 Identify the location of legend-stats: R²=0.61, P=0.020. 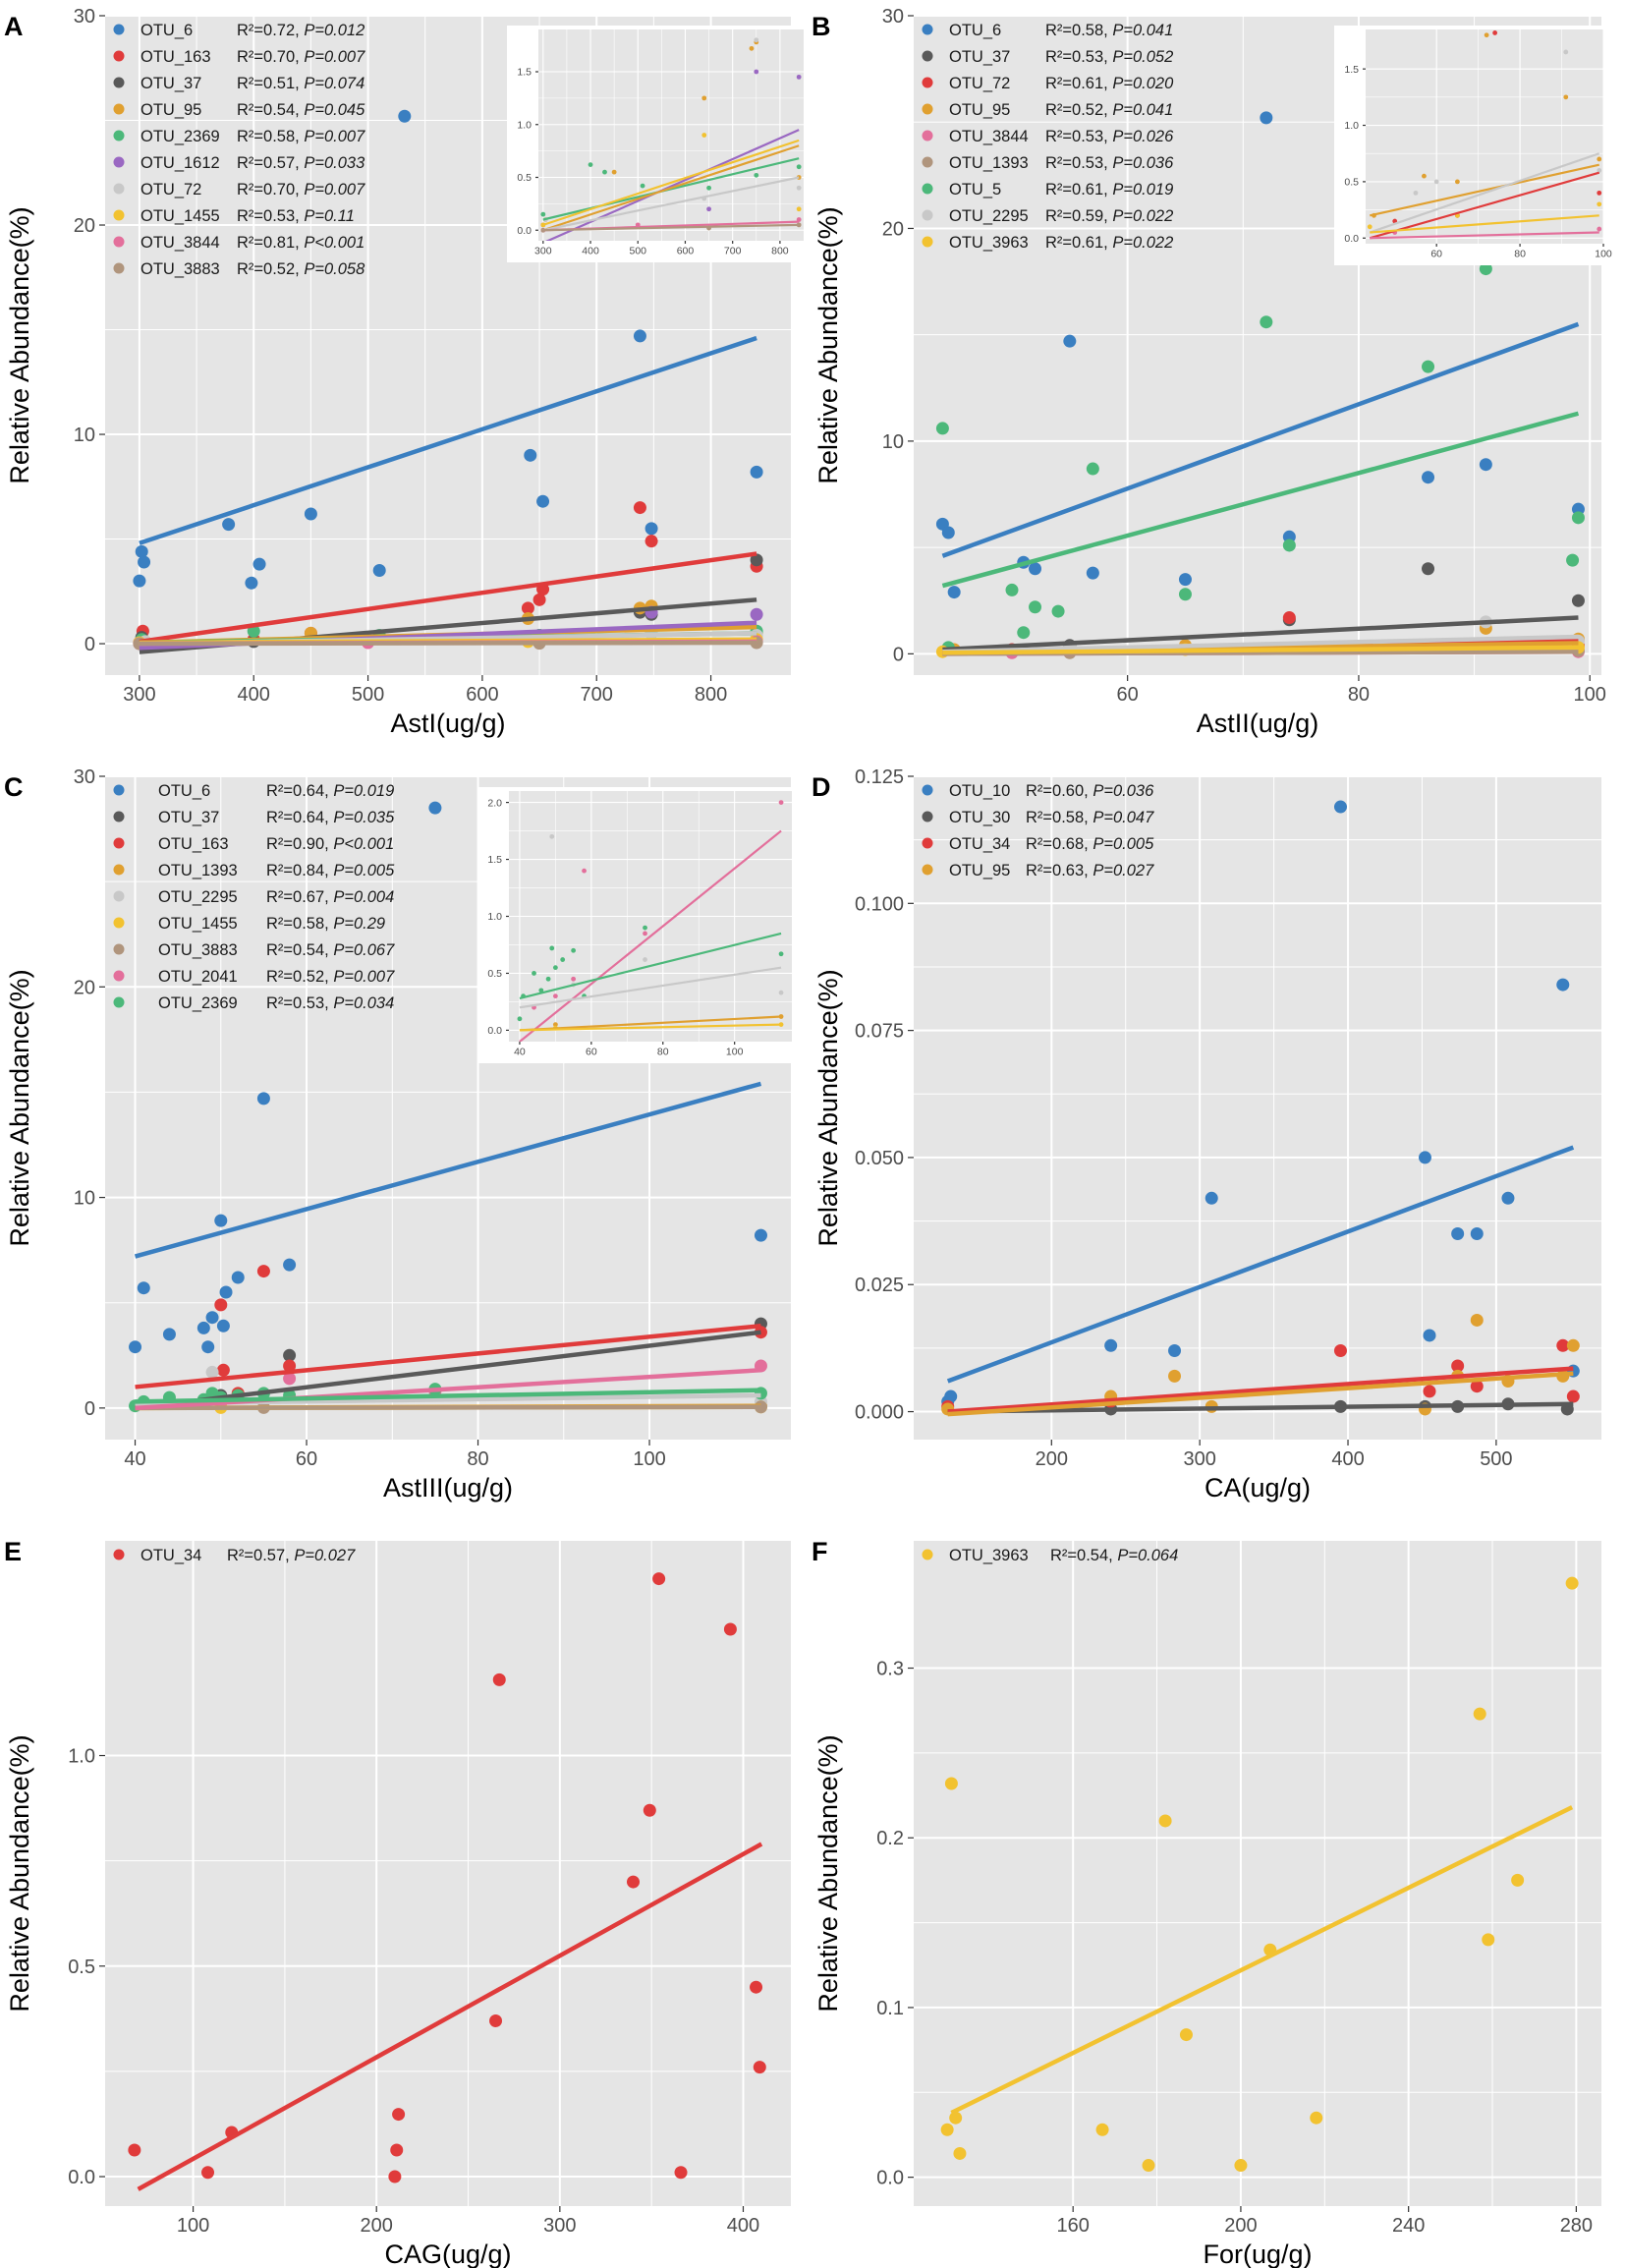
(1109, 84).